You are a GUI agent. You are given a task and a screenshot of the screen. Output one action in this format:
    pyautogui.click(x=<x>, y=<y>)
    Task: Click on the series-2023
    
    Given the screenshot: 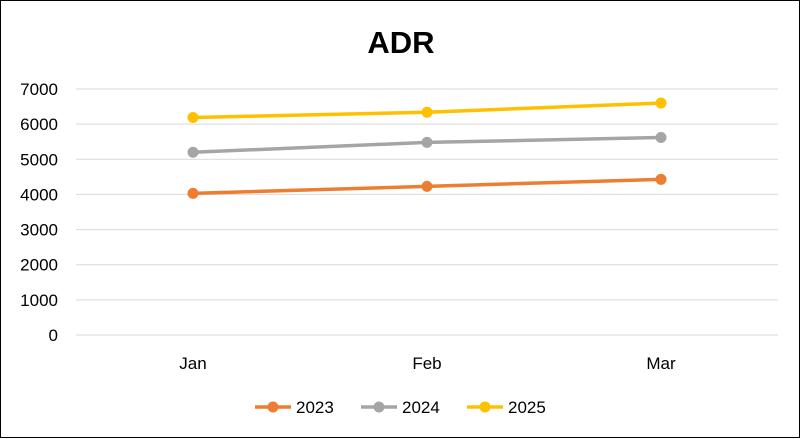 What is the action you would take?
    pyautogui.click(x=427, y=186)
    